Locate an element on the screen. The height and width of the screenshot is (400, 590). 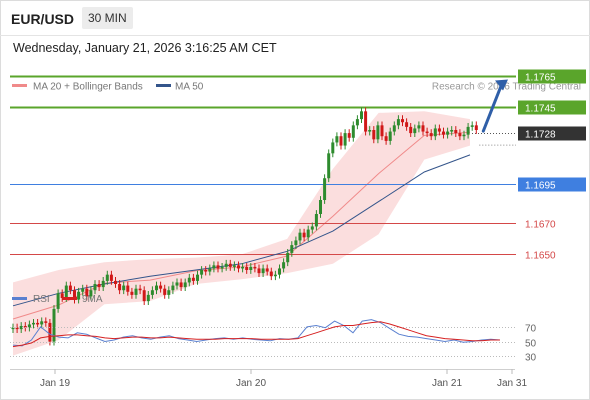
ma50-legend-swatch is located at coordinates (163, 85).